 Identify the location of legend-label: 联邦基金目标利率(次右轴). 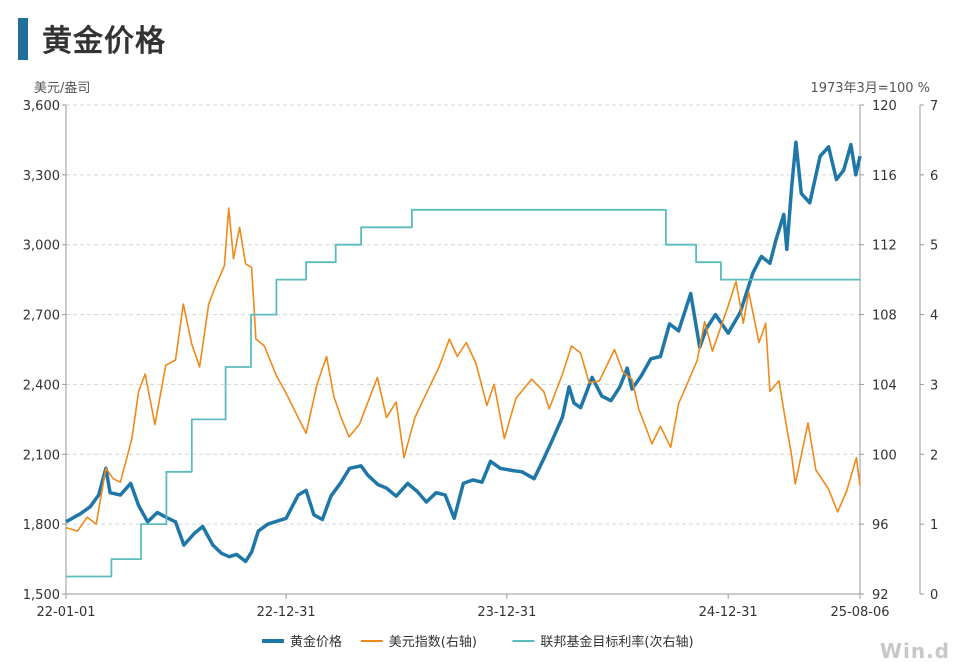
(616, 642).